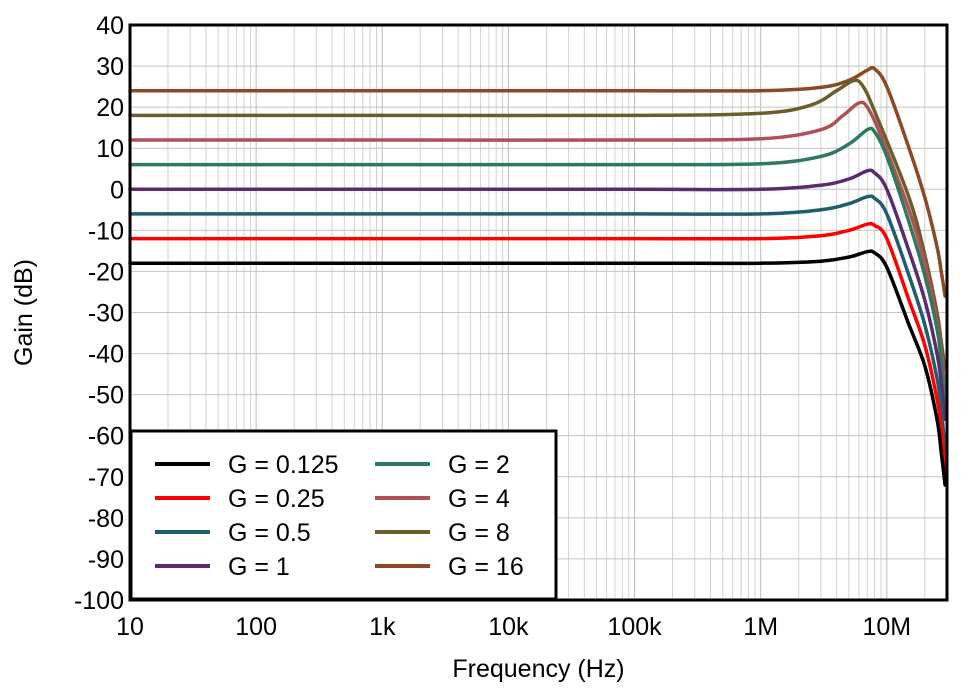  I want to click on x-tick-label: 10k, so click(508, 627).